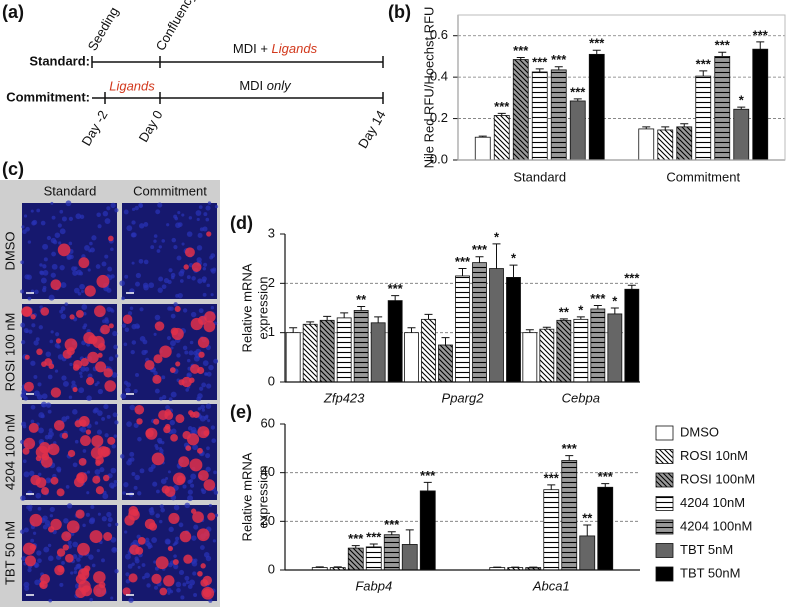  Describe the element at coordinates (246, 307) in the screenshot. I see `y-axis-label: Relative mRNA` at that location.